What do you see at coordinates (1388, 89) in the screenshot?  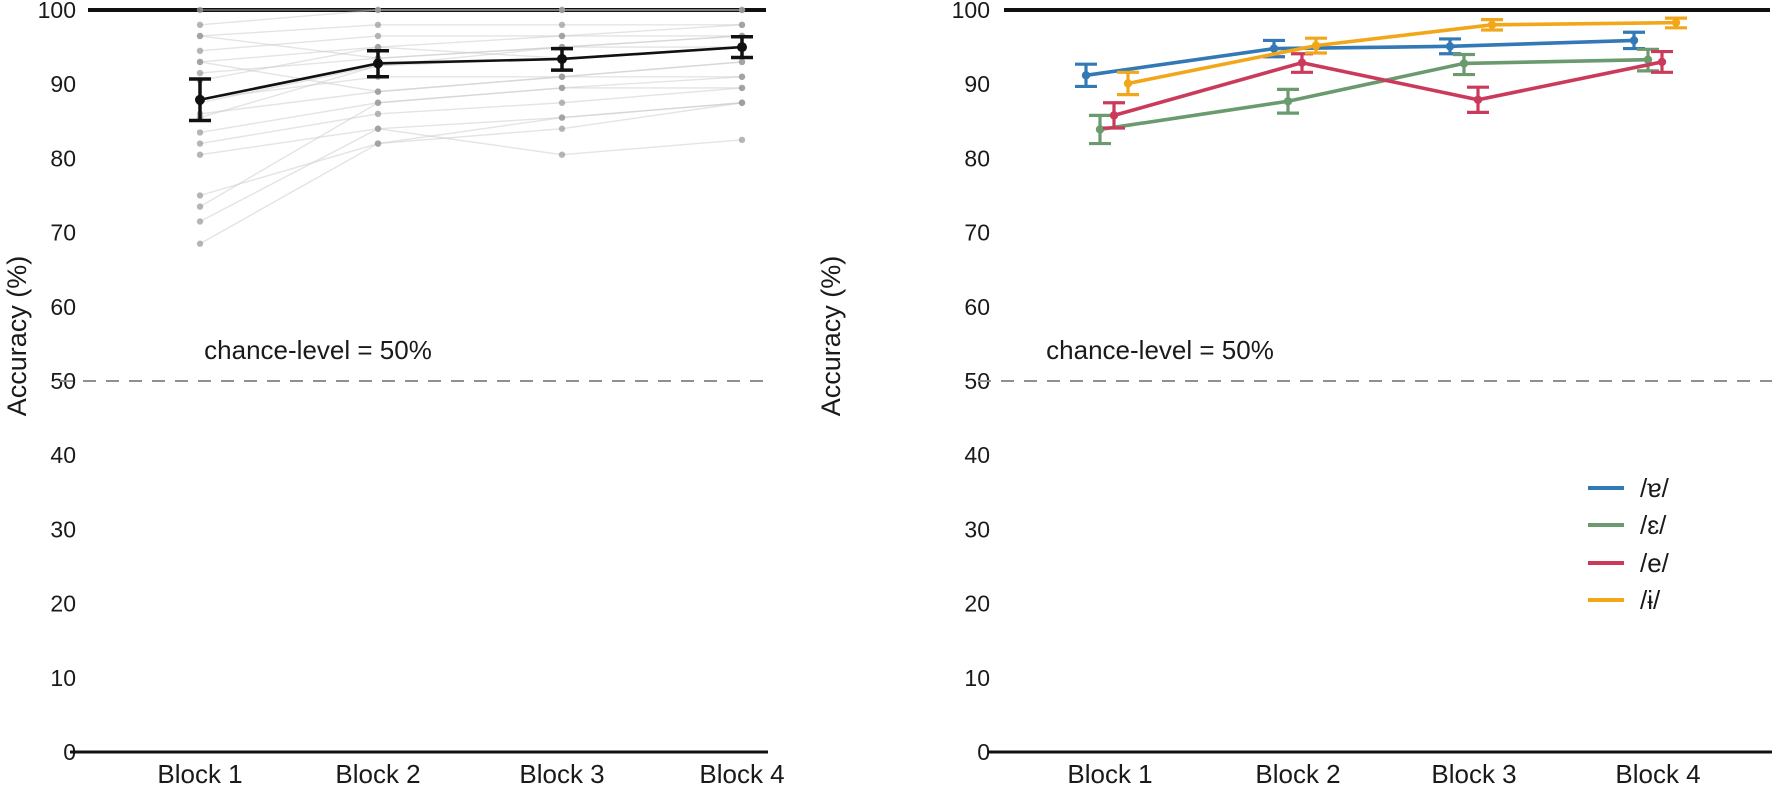 I see `series-line-/e/` at bounding box center [1388, 89].